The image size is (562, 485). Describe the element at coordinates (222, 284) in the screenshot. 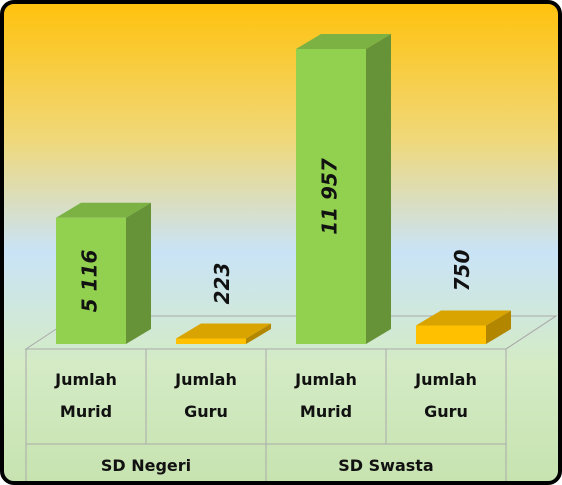

I see `data-label: 223` at that location.